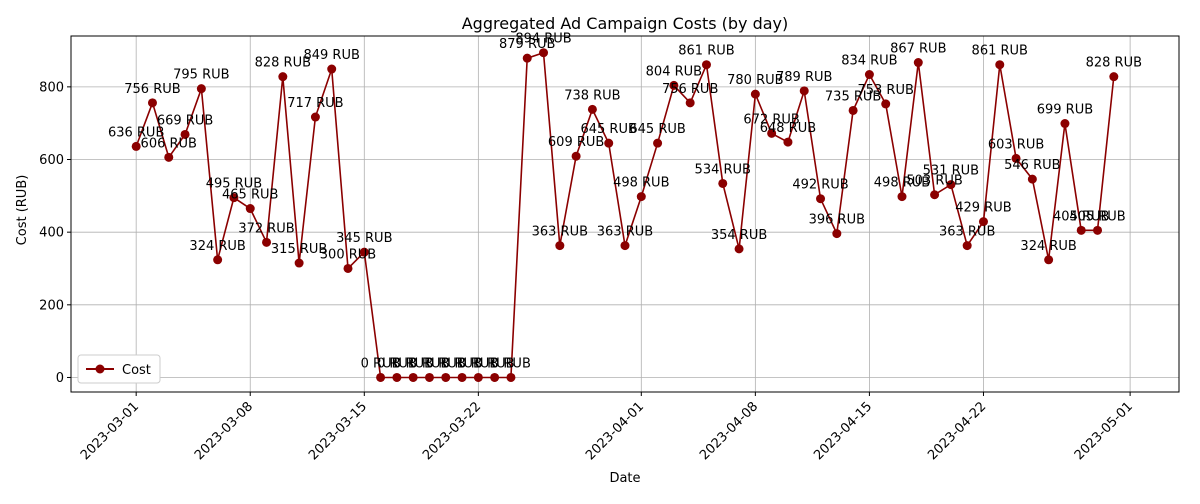 The height and width of the screenshot is (504, 1200). I want to click on x-tick-label: 2023-05-01, so click(1104, 431).